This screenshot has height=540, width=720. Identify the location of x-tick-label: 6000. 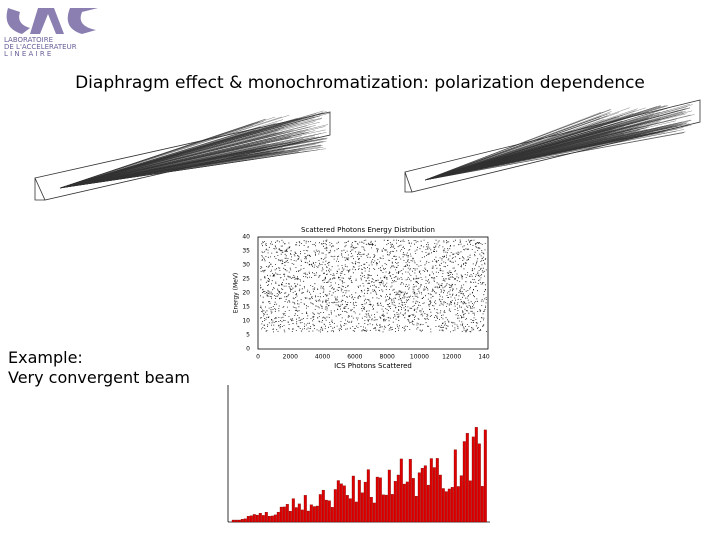
(354, 357).